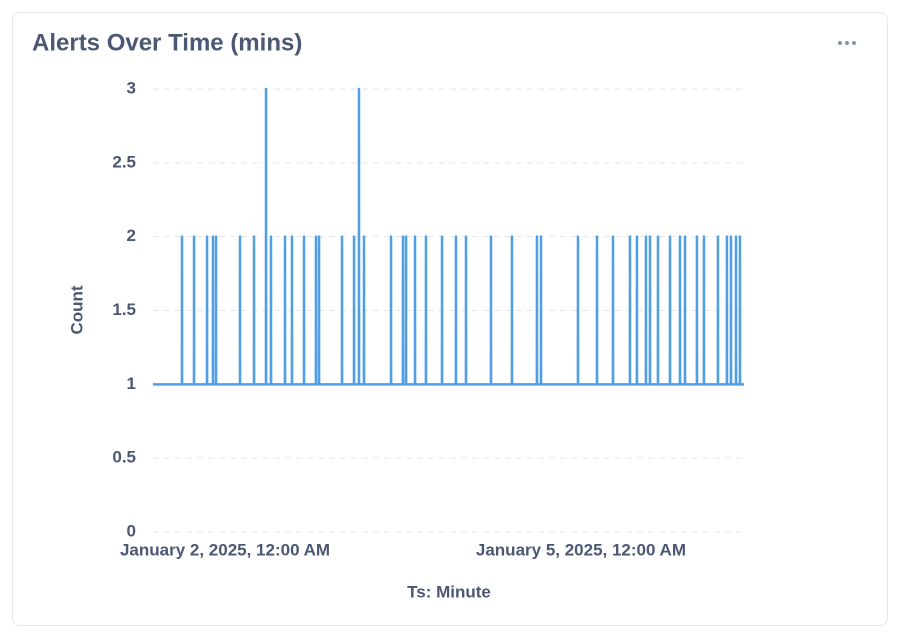 This screenshot has height=640, width=904. I want to click on y-tick-label: 2.5, so click(124, 161).